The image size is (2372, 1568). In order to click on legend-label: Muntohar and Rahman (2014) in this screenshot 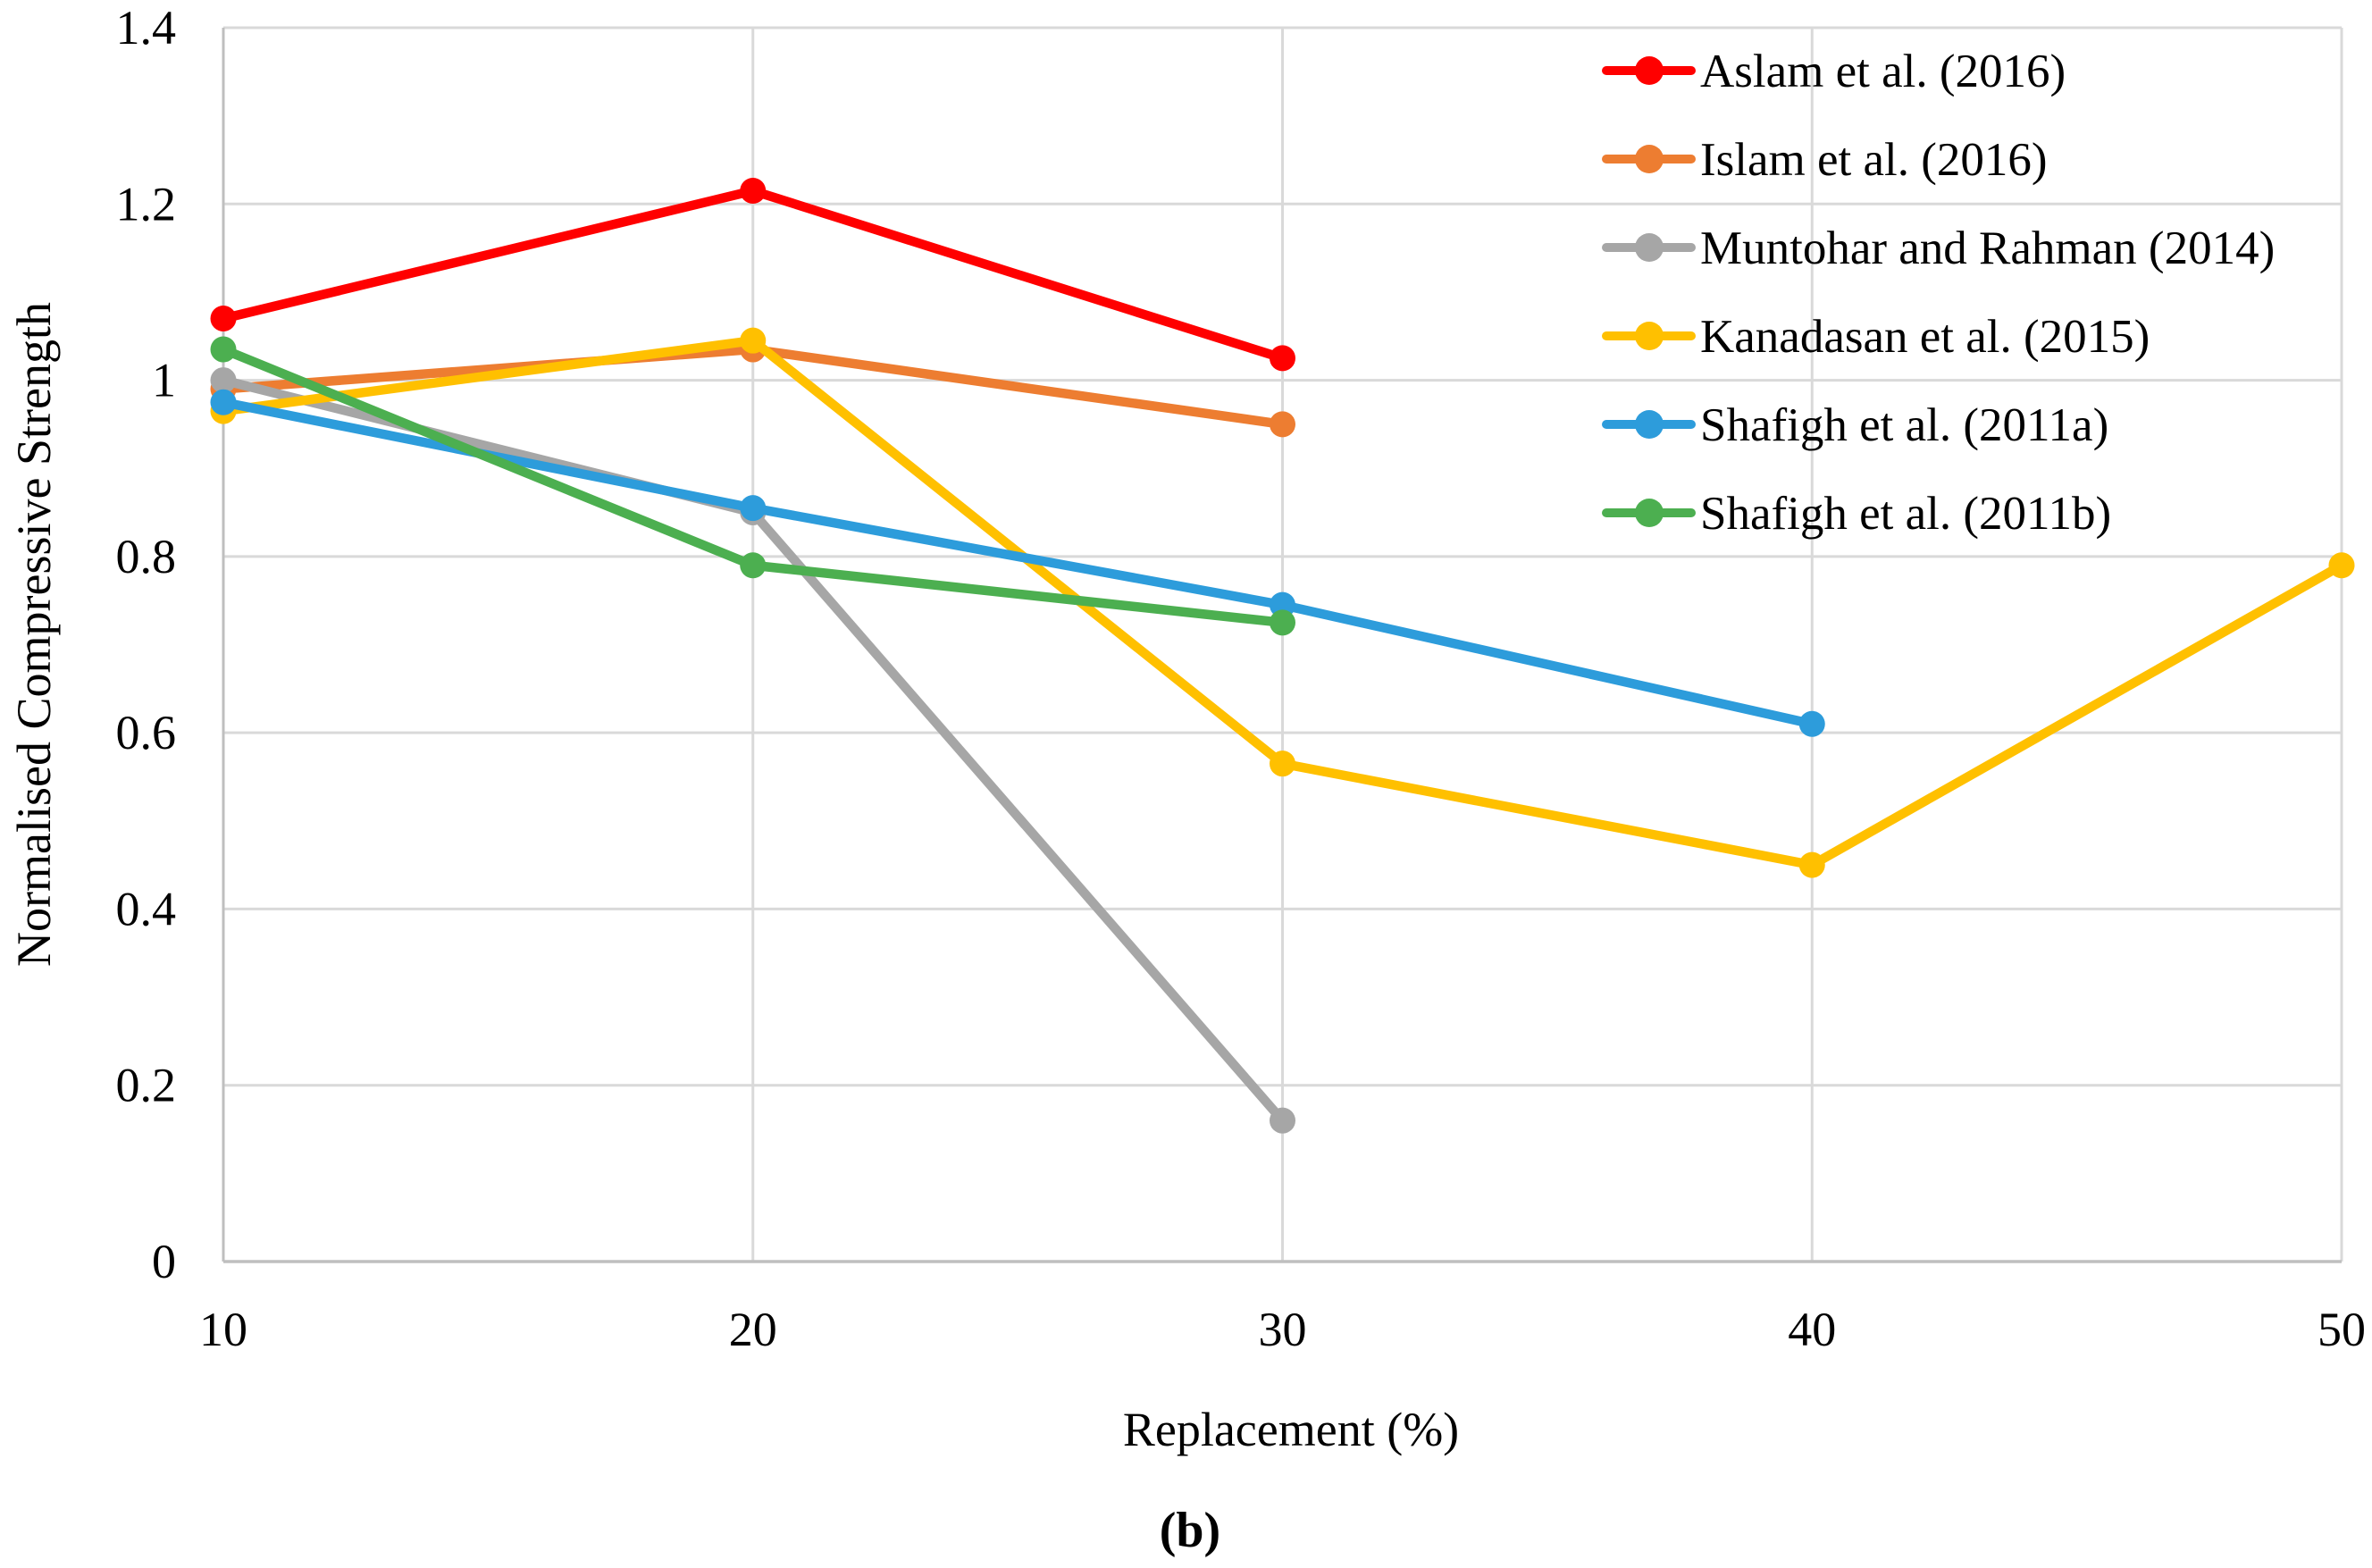, I will do `click(1987, 248)`.